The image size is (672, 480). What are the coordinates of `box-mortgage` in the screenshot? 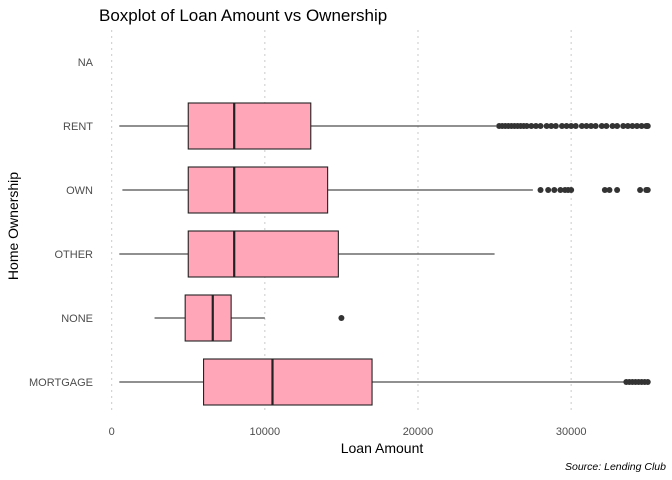 It's located at (288, 382).